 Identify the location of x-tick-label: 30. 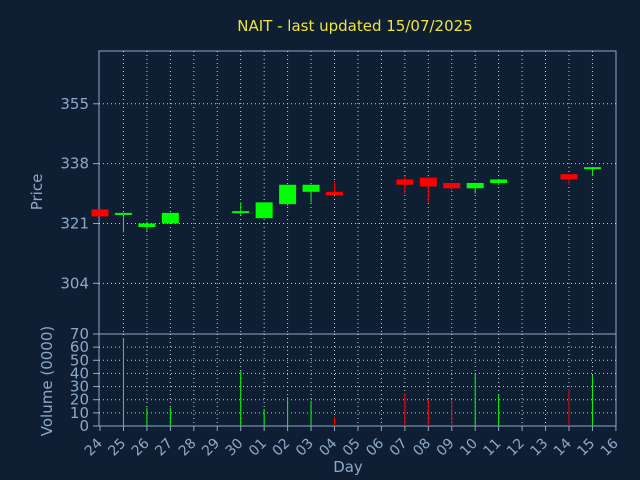
(235, 448).